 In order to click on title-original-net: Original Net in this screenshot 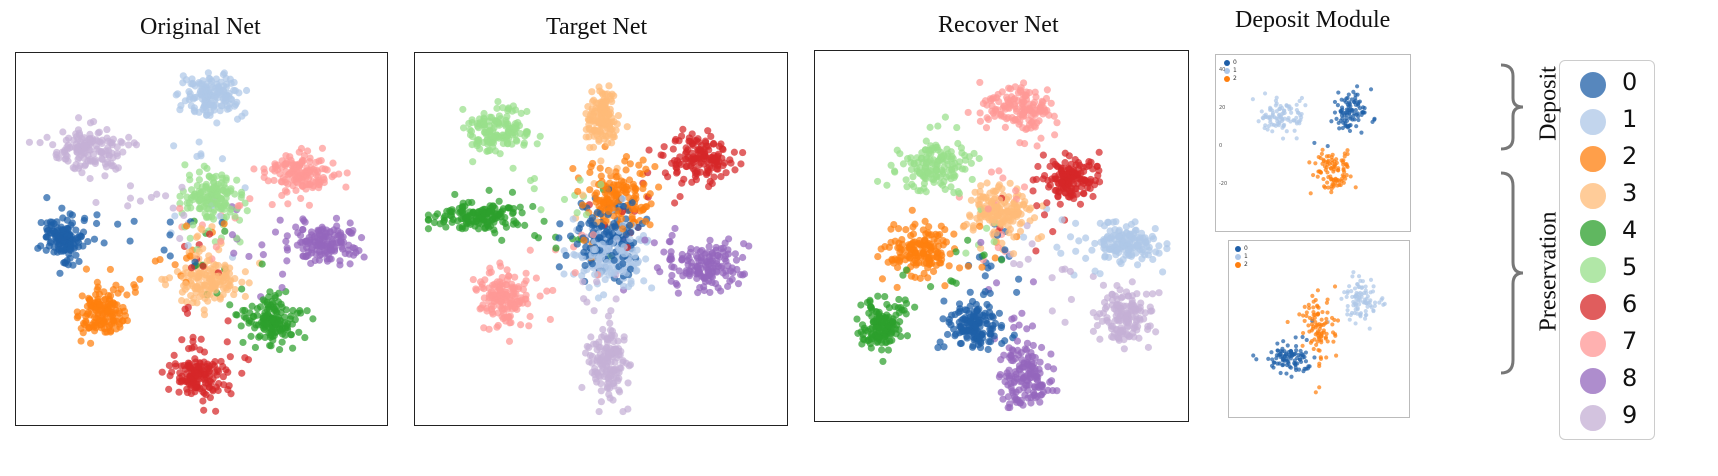, I will do `click(200, 27)`.